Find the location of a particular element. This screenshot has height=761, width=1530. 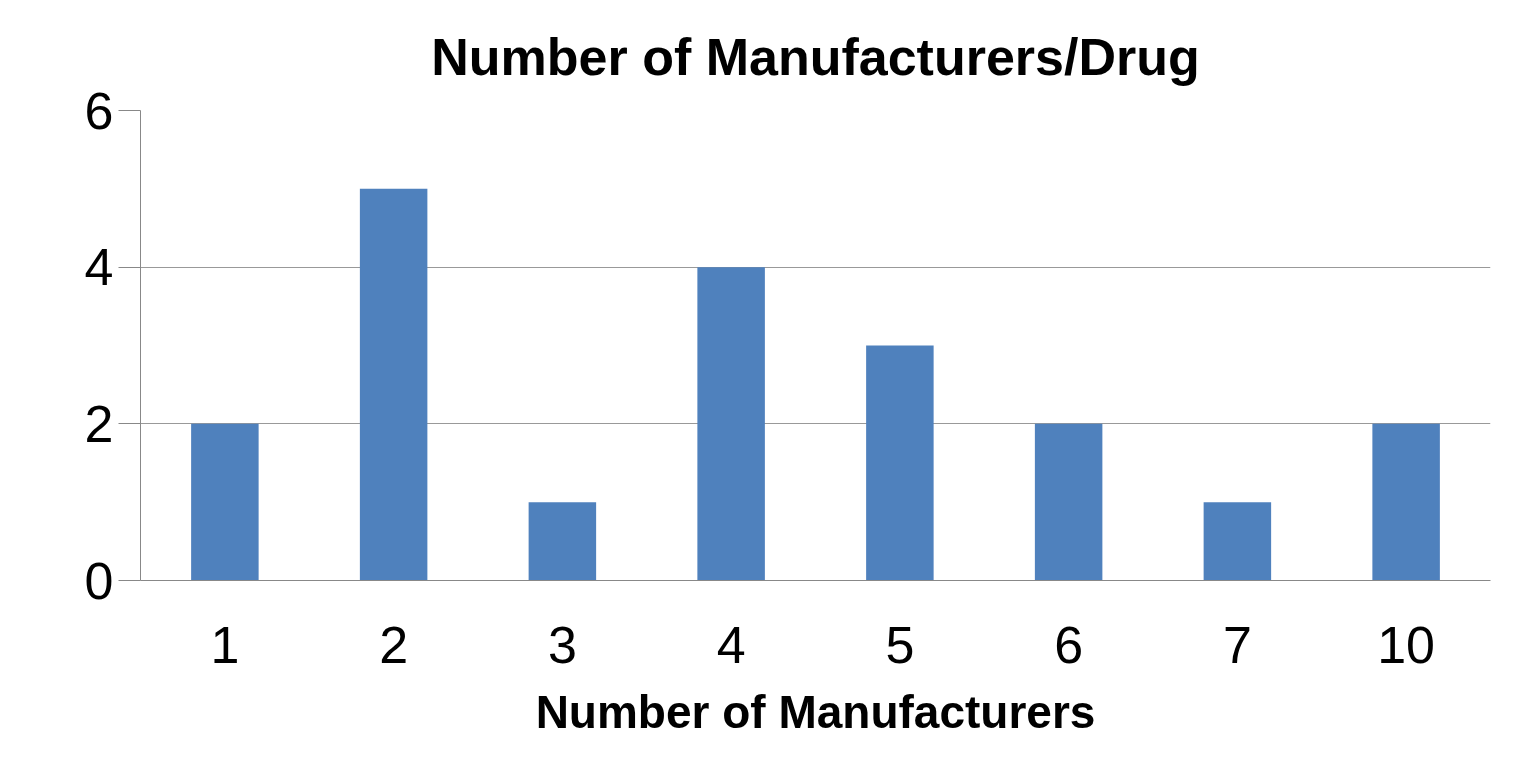

x-tick-label: 5 is located at coordinates (900, 644).